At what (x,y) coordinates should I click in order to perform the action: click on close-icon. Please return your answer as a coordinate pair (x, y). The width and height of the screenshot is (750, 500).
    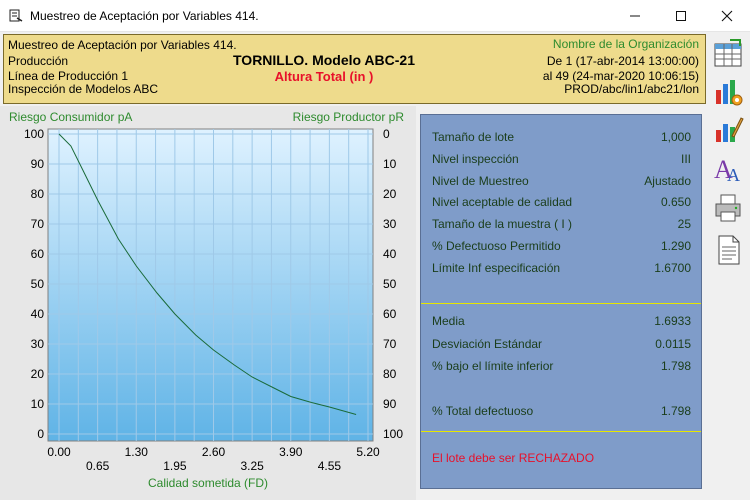
    Looking at the image, I should click on (727, 15).